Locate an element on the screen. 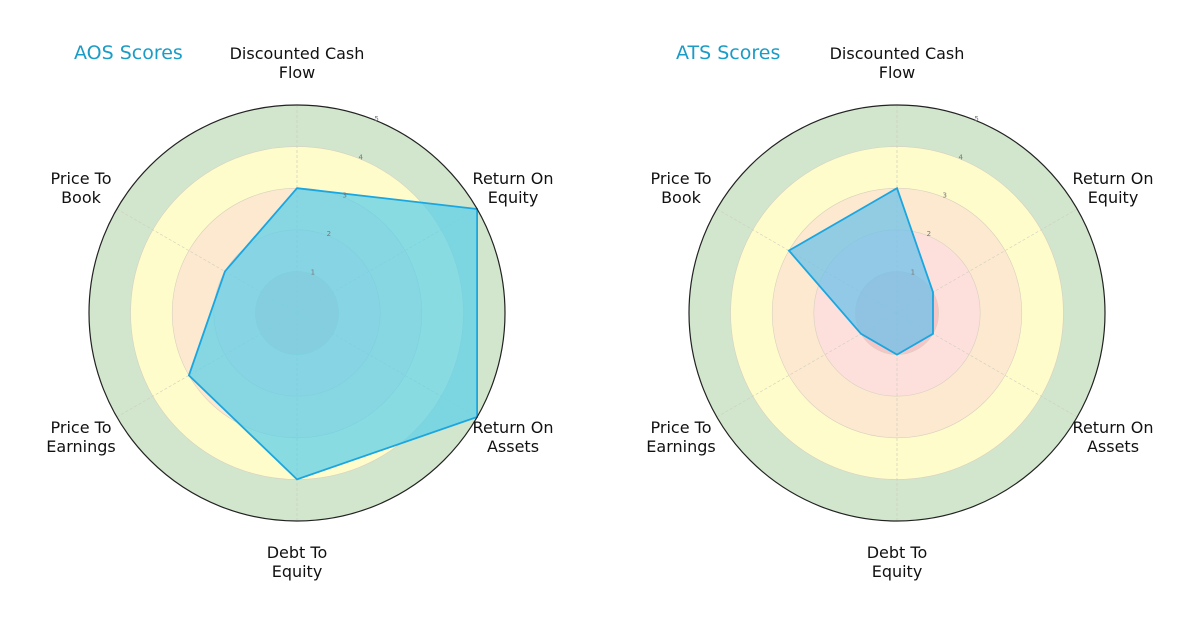 Image resolution: width=1200 pixels, height=625 pixels. aos-chart-title: AOS Scores is located at coordinates (128, 53).